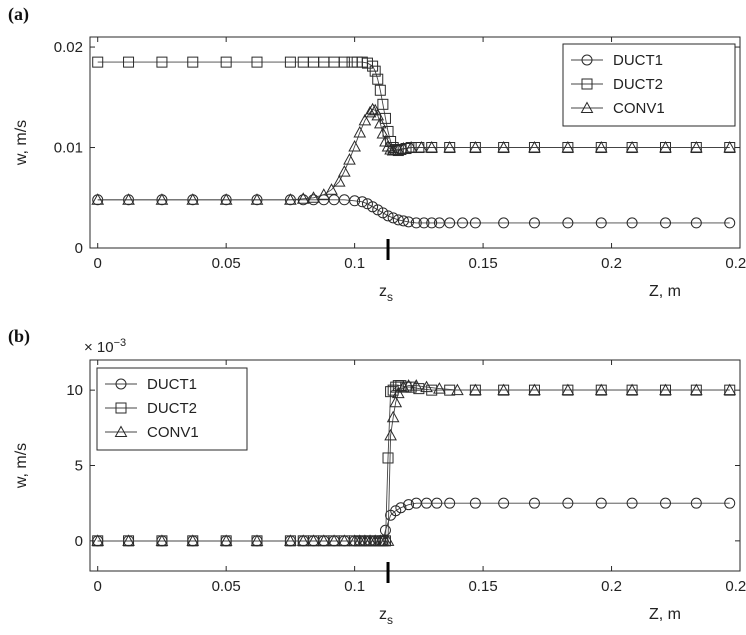 The height and width of the screenshot is (635, 746). Describe the element at coordinates (105, 346) in the screenshot. I see `y-exponent-label: × 10⁻³` at that location.